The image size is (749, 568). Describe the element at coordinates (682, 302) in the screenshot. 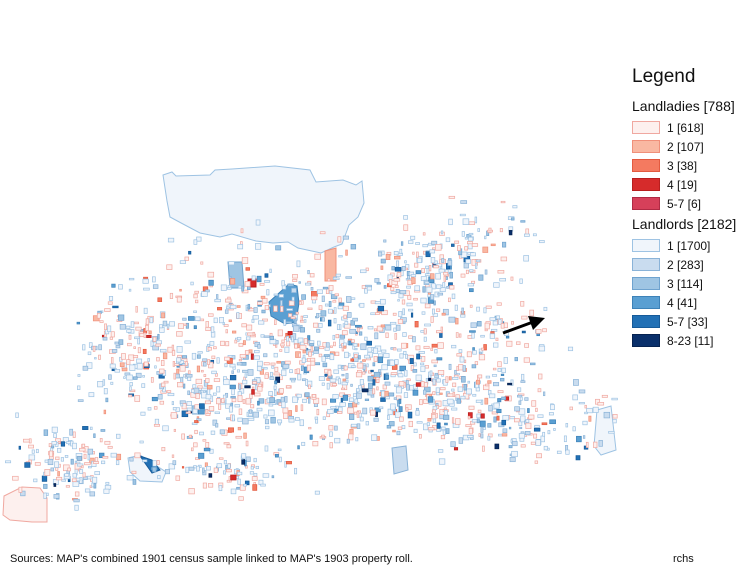

I see `legend-label: 4 [41]` at that location.